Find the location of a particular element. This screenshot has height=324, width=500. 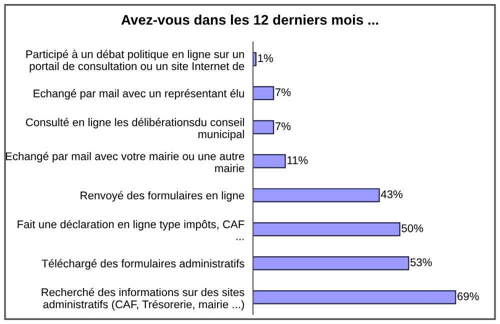

data-label: 50% is located at coordinates (413, 228).